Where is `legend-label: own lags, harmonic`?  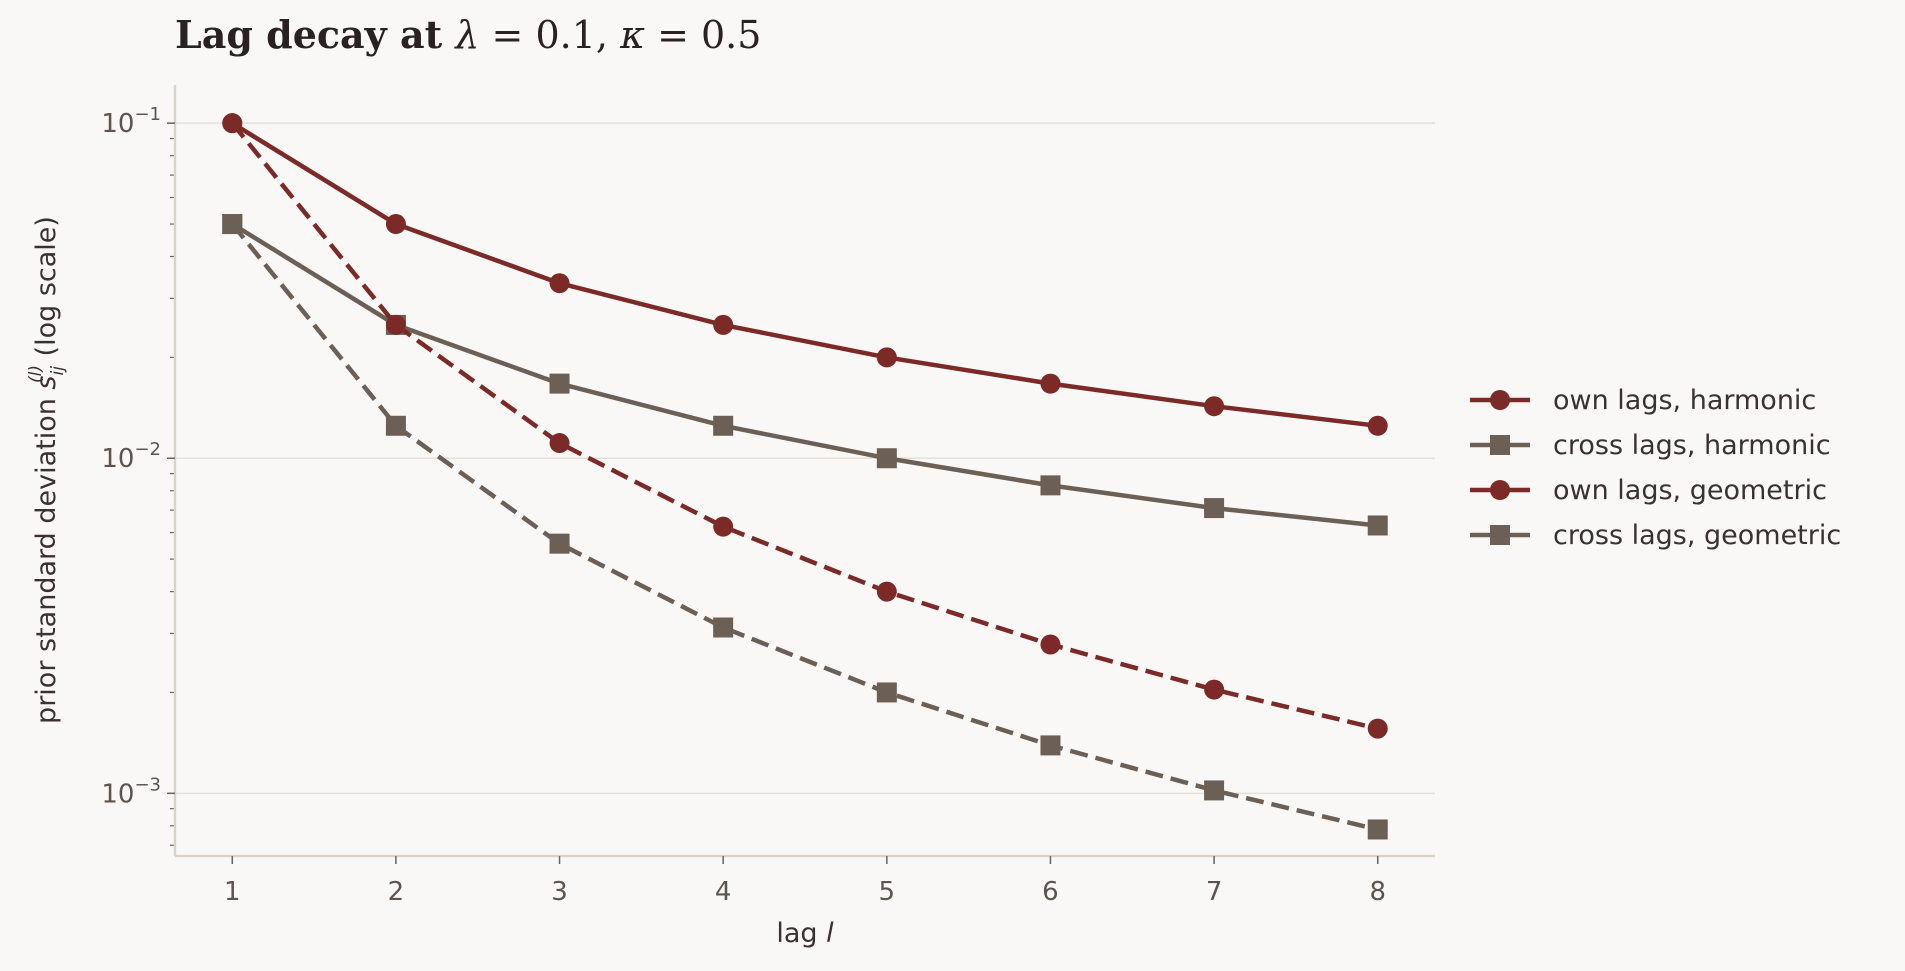 legend-label: own lags, harmonic is located at coordinates (1684, 400).